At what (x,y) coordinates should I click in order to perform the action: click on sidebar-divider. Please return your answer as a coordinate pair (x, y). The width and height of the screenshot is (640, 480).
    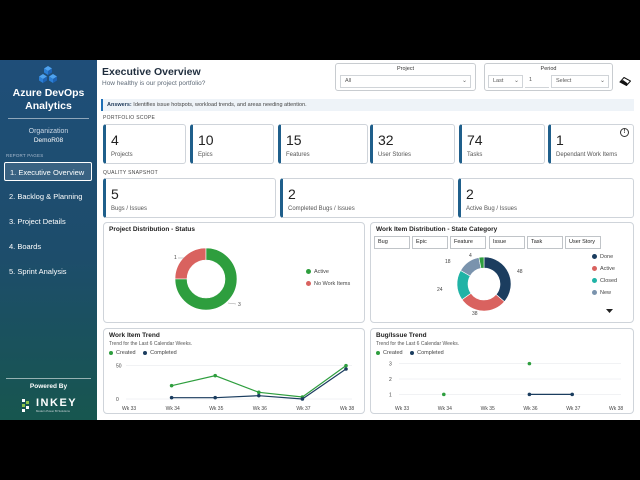
    Looking at the image, I should click on (48, 118).